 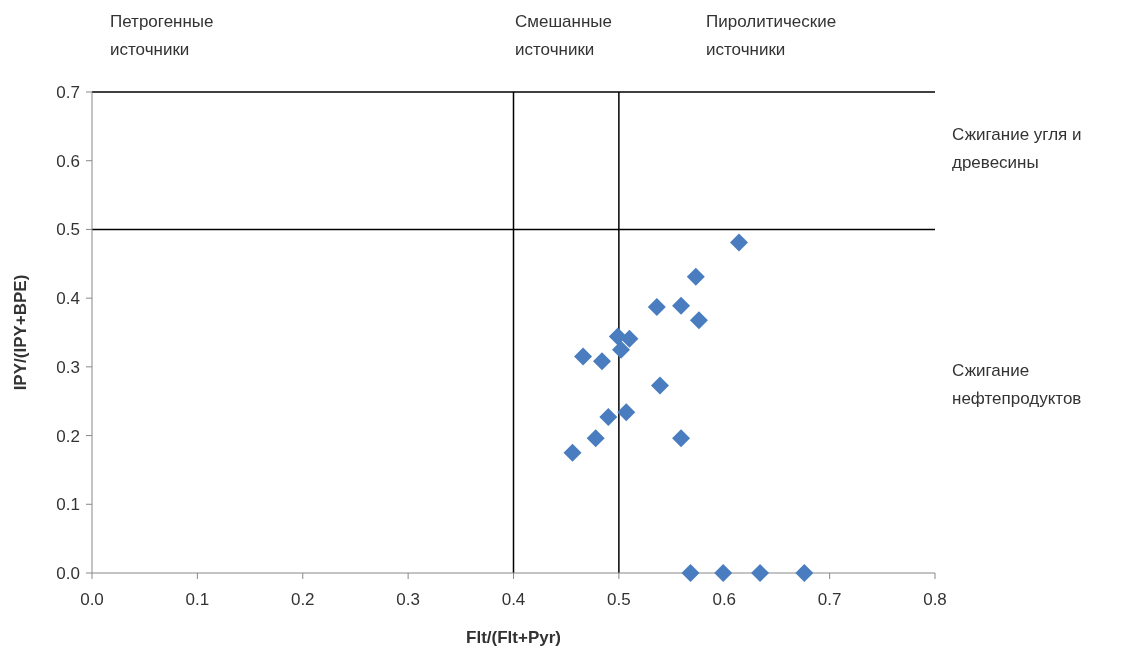 What do you see at coordinates (829, 599) in the screenshot?
I see `x-tick-label: 0.7` at bounding box center [829, 599].